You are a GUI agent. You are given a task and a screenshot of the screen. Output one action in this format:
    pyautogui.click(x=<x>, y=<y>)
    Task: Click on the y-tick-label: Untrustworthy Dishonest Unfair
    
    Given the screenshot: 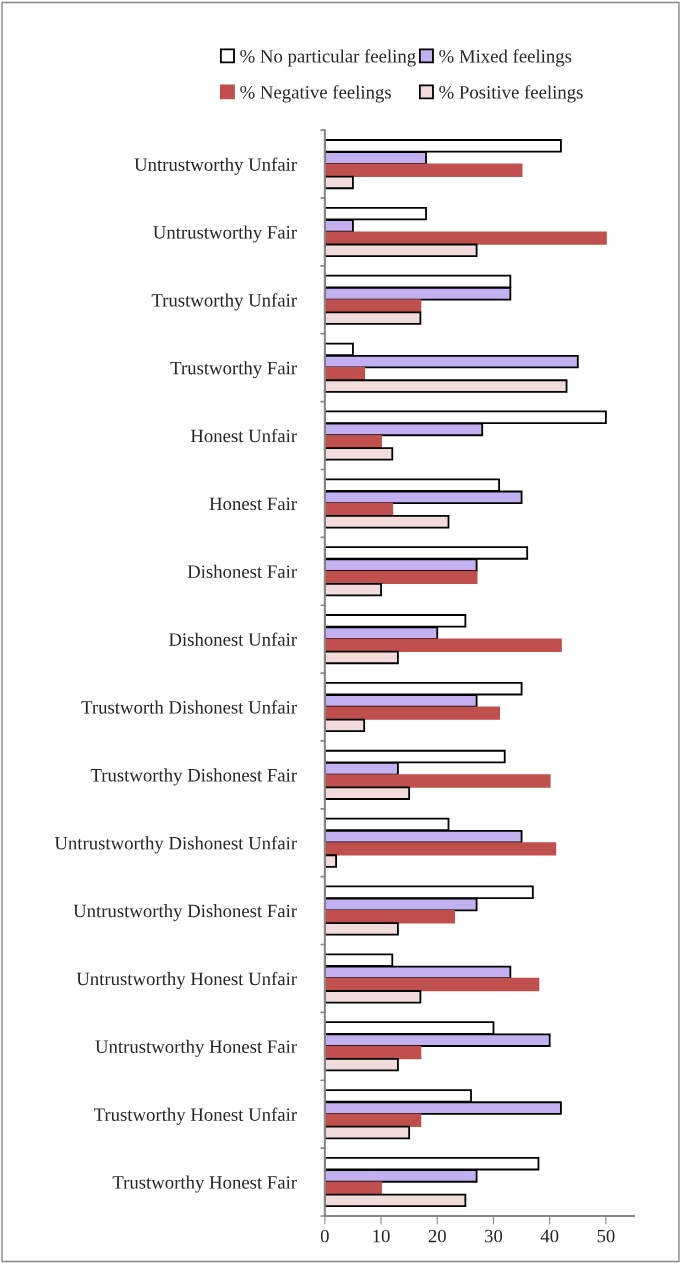 What is the action you would take?
    pyautogui.click(x=175, y=845)
    